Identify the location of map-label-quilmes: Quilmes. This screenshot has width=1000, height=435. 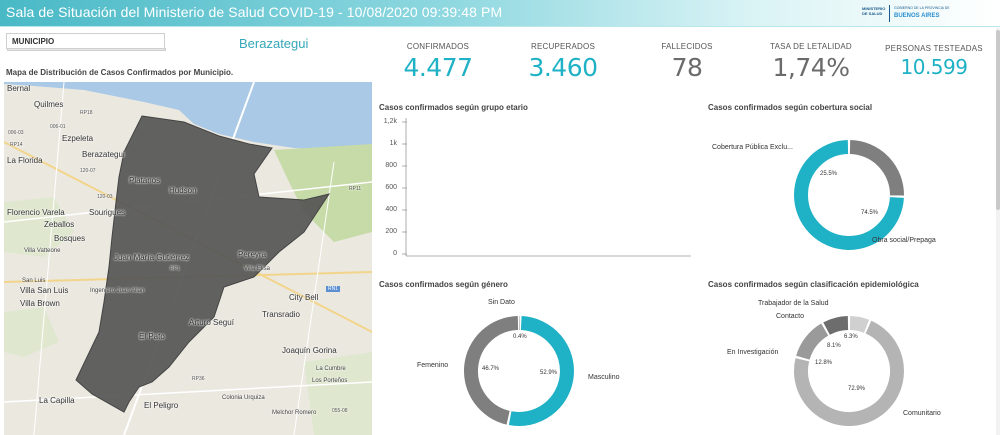
(49, 104).